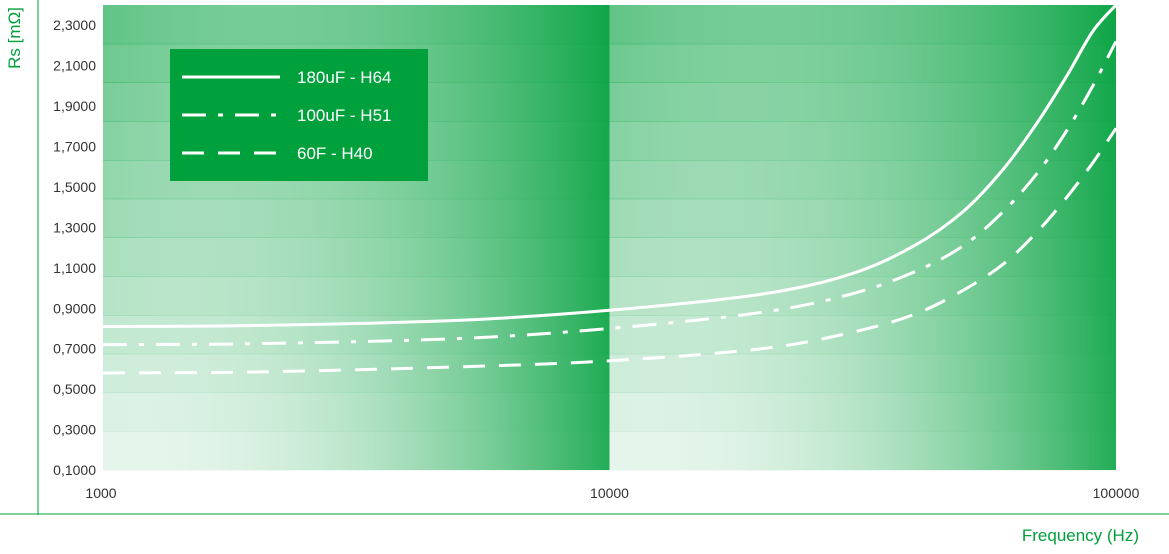 The height and width of the screenshot is (554, 1169). I want to click on legend-label: 60F - H40, so click(335, 153).